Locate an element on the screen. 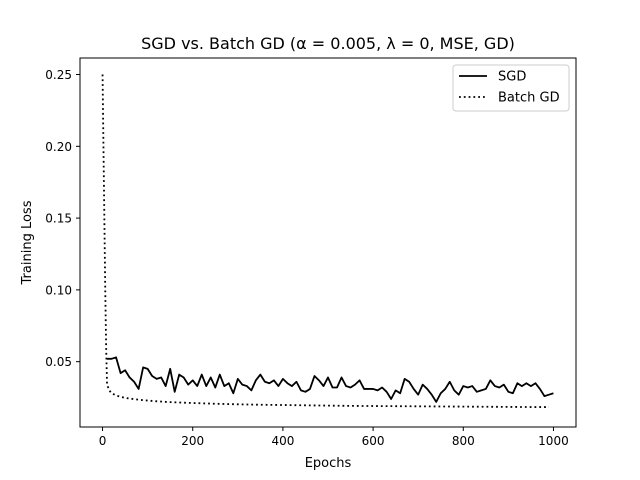  y-axis: 0.05 0.10 0.15 0.20 0.25 is located at coordinates (62, 218).